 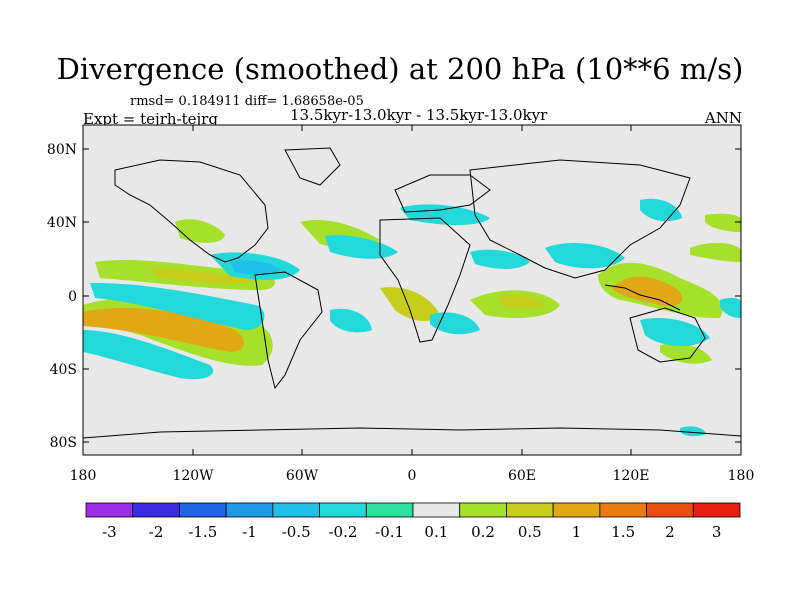 What do you see at coordinates (63, 443) in the screenshot?
I see `y-tick-label-80s: 80S` at bounding box center [63, 443].